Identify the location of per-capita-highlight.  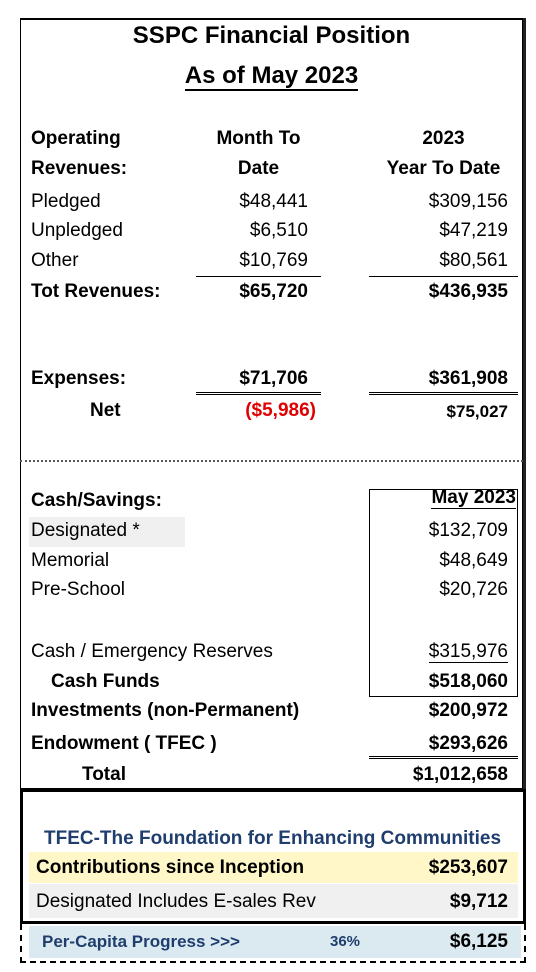
(275, 942).